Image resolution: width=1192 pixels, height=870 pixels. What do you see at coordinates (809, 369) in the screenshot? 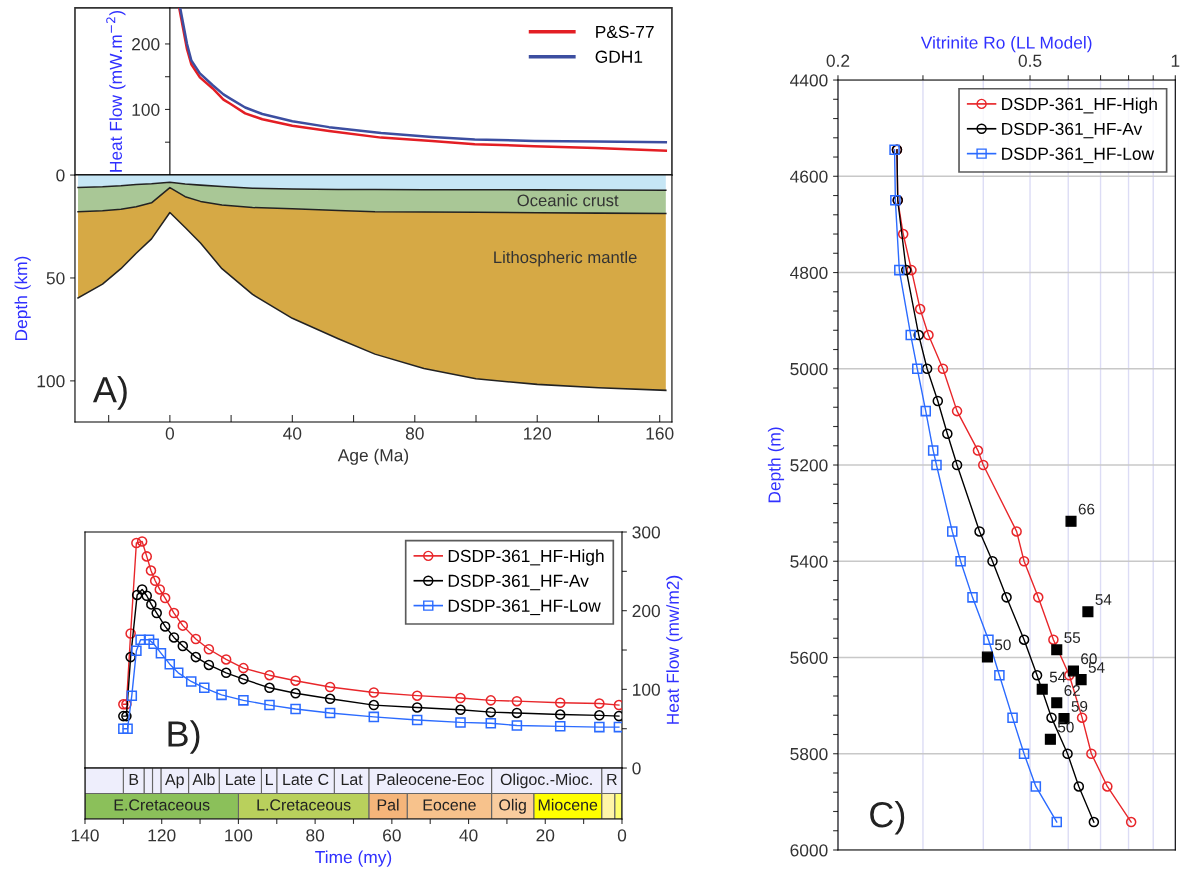
I see `y-tick-label: 5000` at bounding box center [809, 369].